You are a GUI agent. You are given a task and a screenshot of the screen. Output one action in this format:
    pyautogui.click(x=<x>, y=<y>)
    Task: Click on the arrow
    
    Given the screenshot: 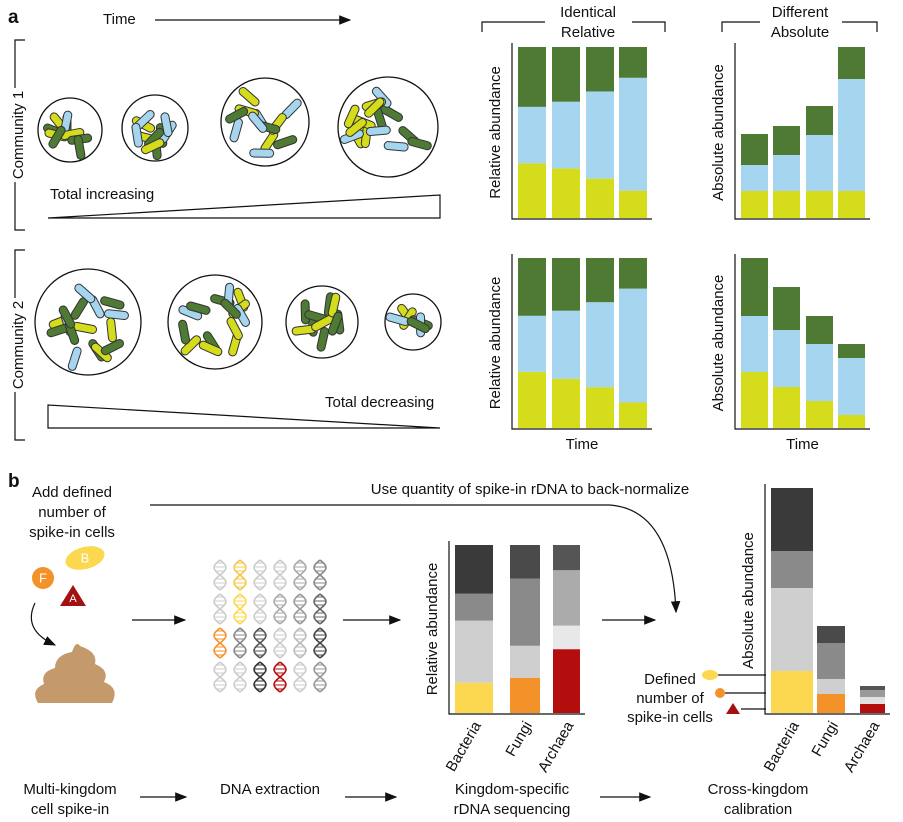 What is the action you would take?
    pyautogui.click(x=43, y=624)
    